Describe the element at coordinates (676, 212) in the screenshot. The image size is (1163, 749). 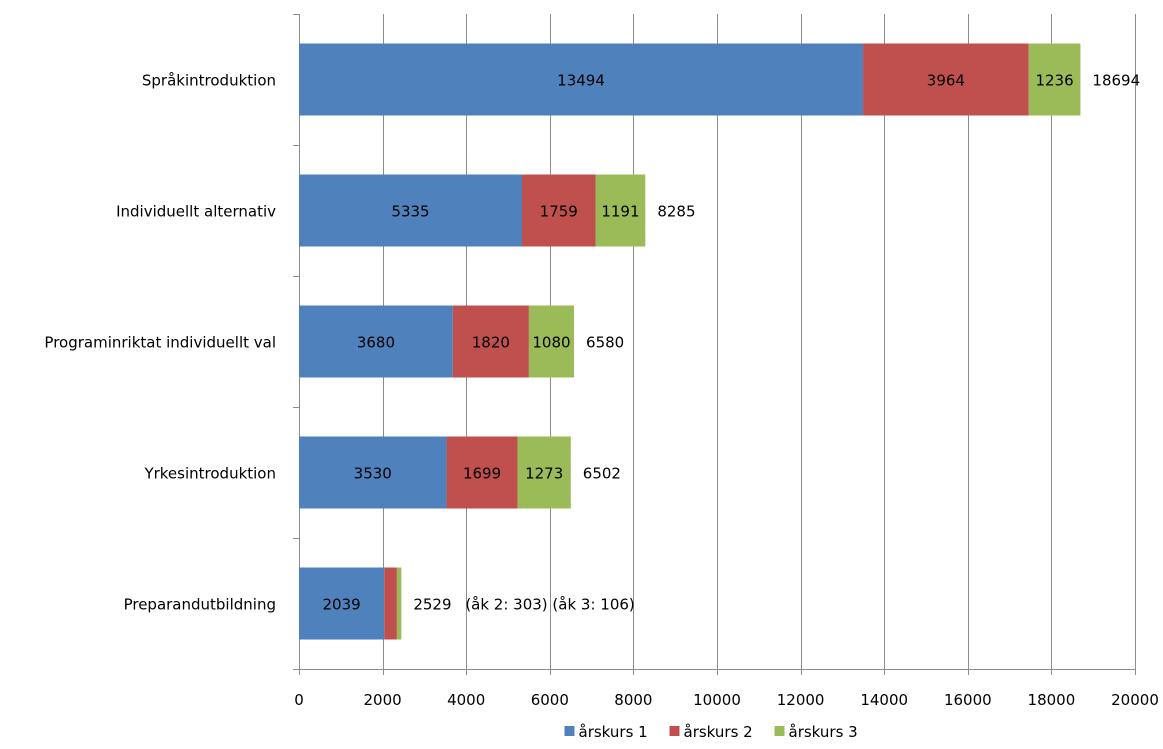
I see `total-label-individuellt-alternativ: 8285` at that location.